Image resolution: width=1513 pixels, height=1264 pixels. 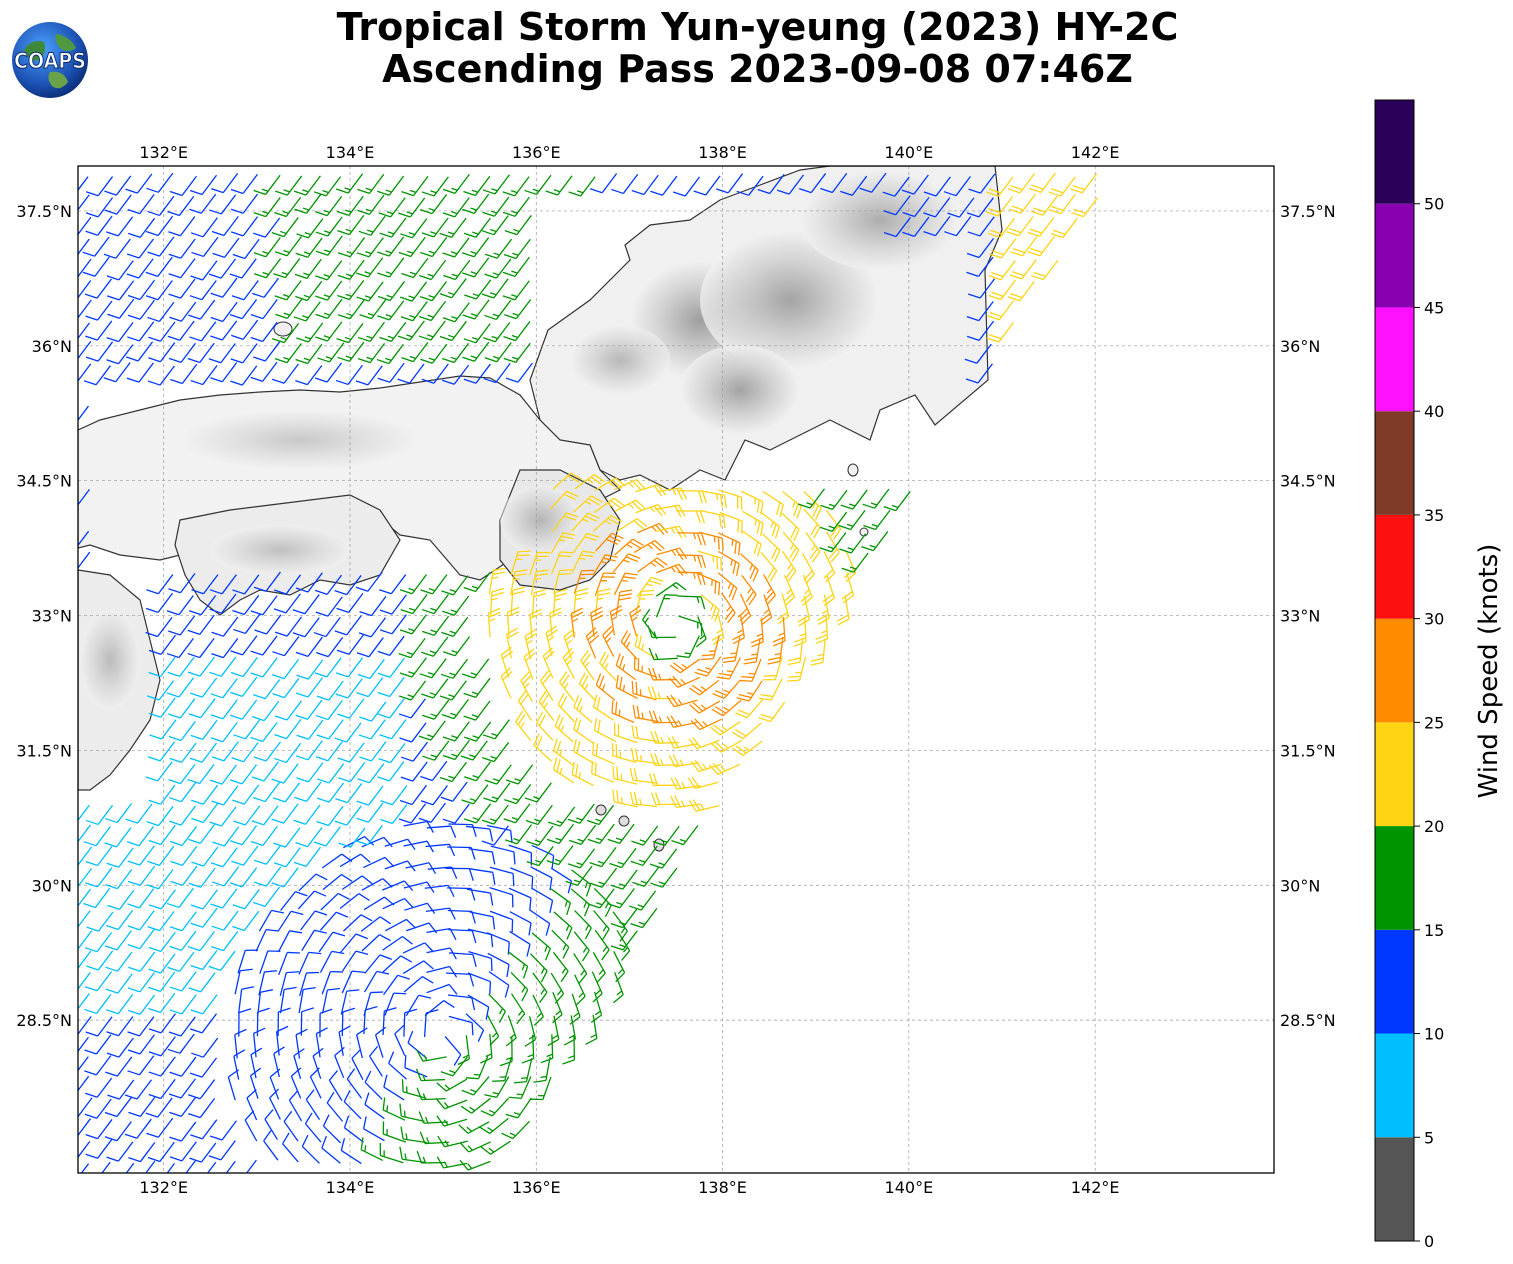 I want to click on lon-tick-label: 142°E, so click(x=1095, y=1187).